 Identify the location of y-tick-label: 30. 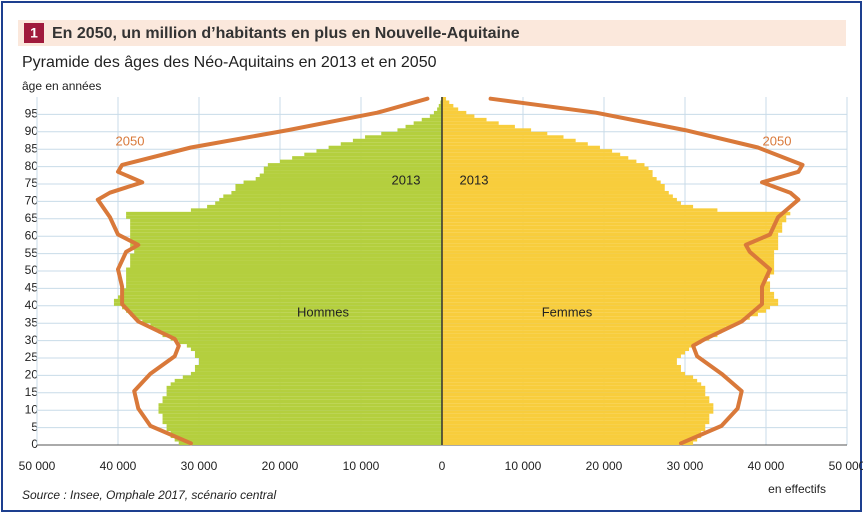
(32, 340).